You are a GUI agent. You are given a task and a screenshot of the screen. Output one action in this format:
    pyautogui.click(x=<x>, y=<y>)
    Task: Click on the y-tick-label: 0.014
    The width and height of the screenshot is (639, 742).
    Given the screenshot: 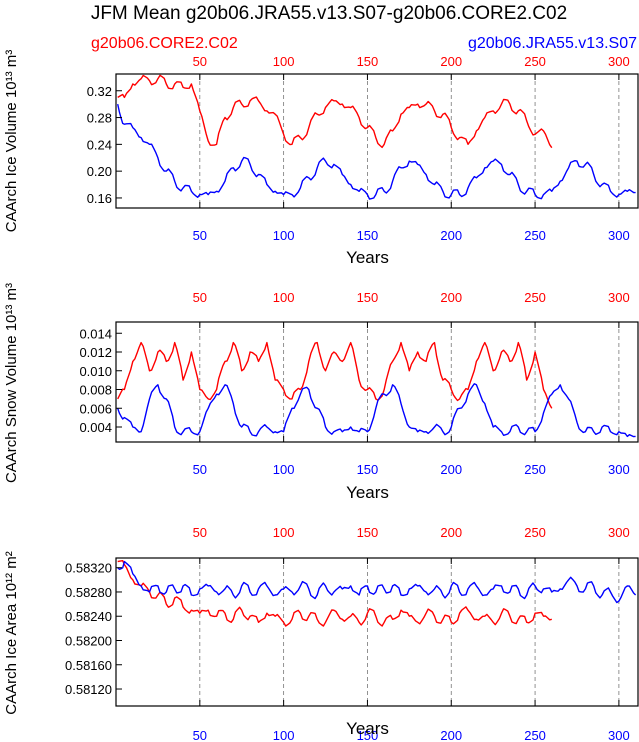 What is the action you would take?
    pyautogui.click(x=95, y=333)
    